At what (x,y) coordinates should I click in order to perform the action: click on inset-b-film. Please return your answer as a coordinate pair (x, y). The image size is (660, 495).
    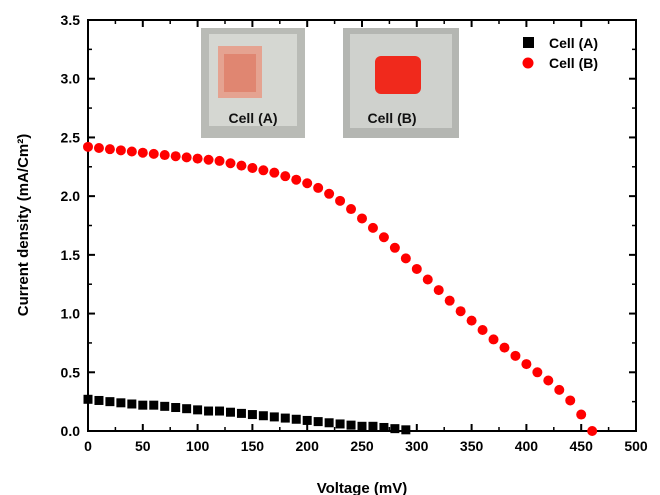
    Looking at the image, I should click on (398, 75).